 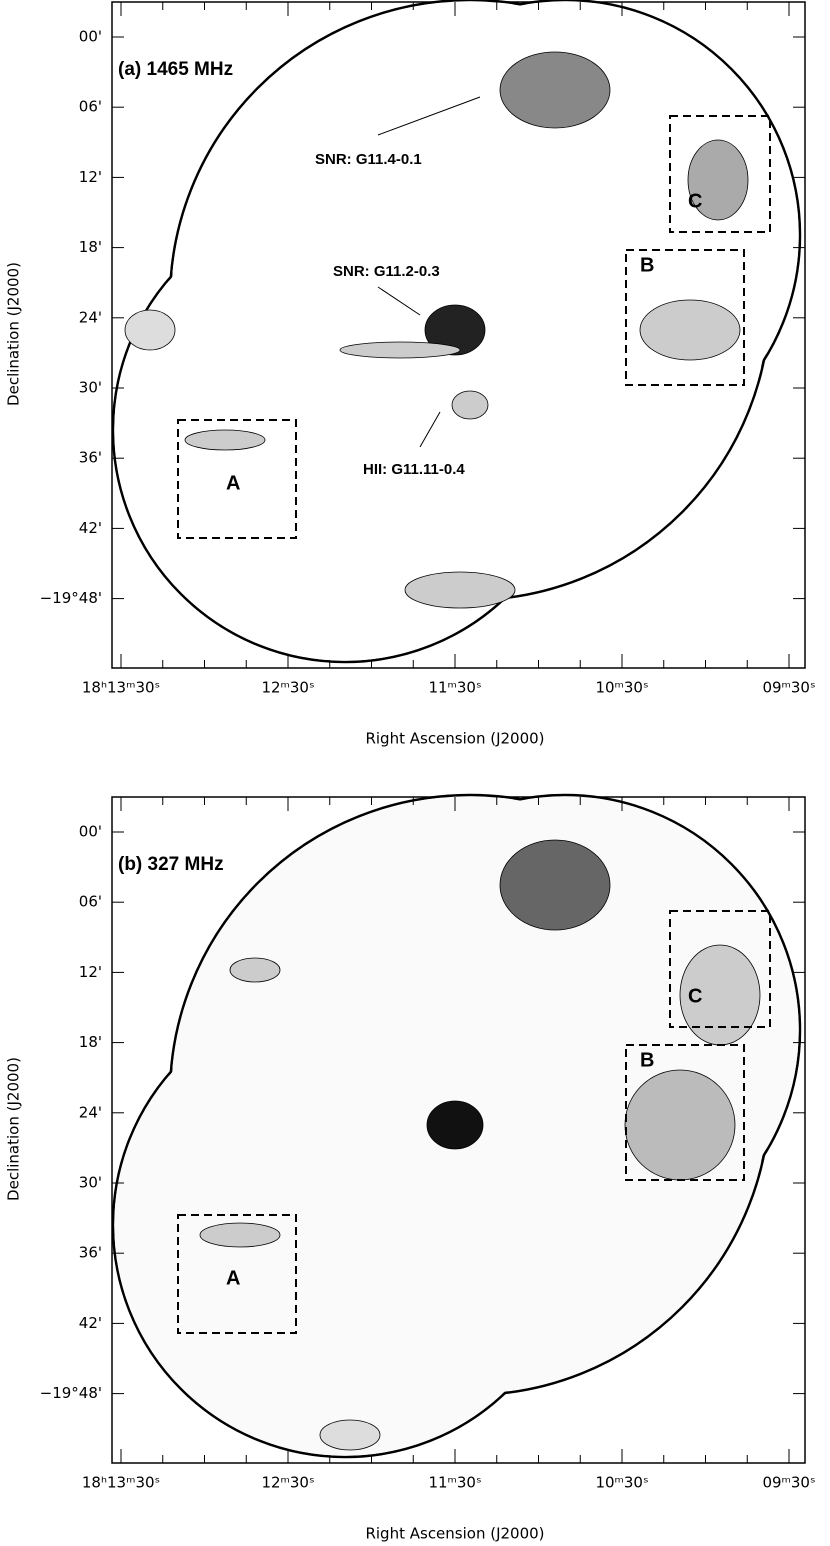 What do you see at coordinates (175, 69) in the screenshot?
I see `panel-label: (a) 1465 MHz` at bounding box center [175, 69].